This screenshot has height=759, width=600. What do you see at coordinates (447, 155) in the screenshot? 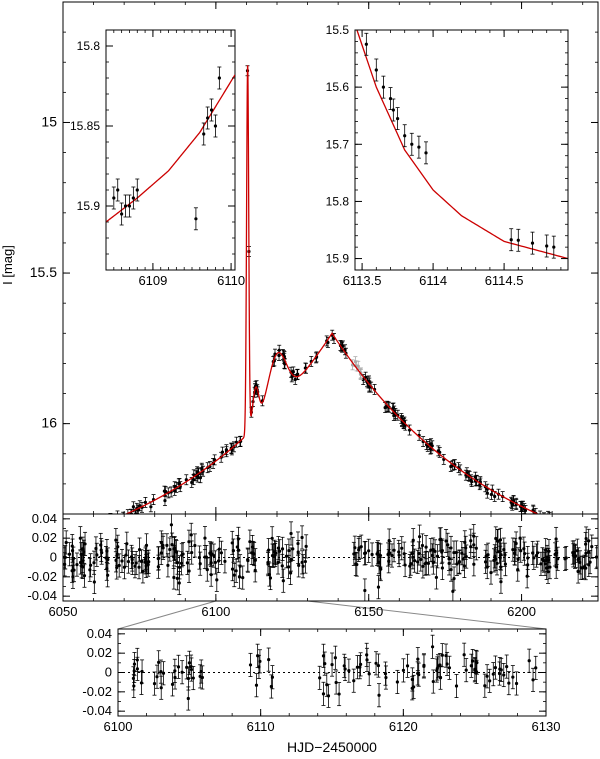
I see `inset-right-panel: 6113.5 6114 6114.5 15.5 15.6 15.7 15.8 15.9` at bounding box center [447, 155].